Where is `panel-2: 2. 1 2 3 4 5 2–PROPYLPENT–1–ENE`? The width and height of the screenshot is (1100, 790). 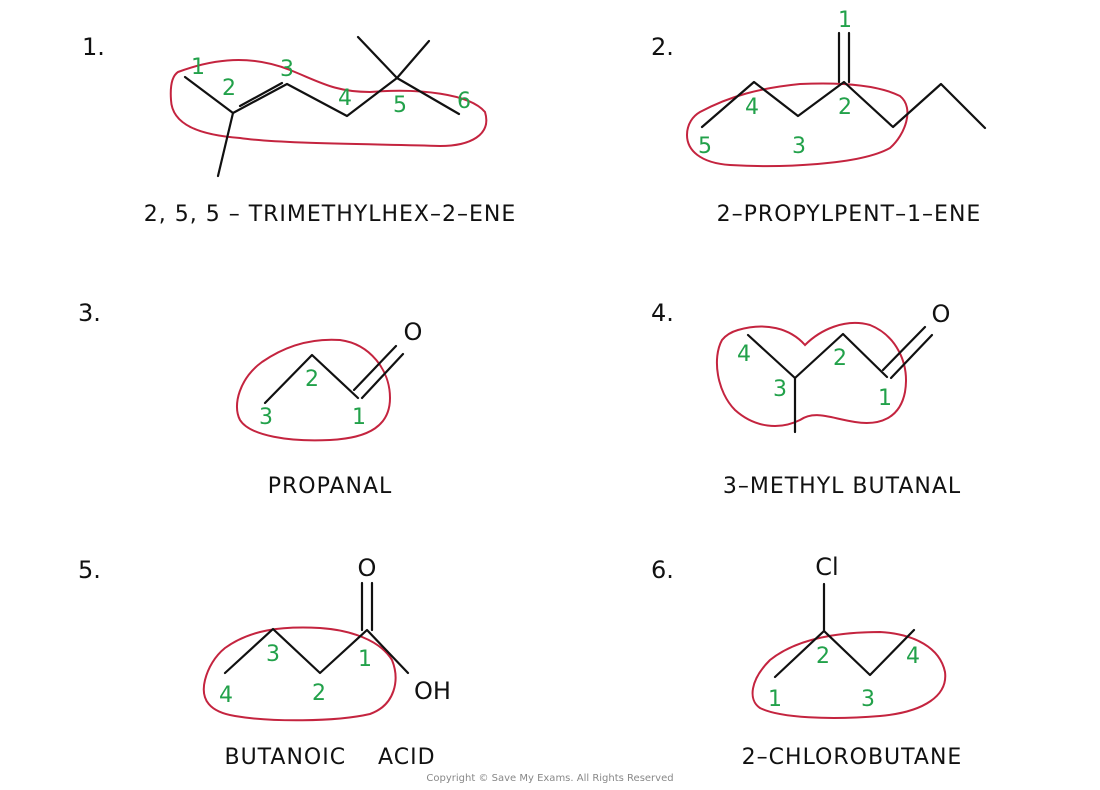
panel-2: 2. 1 2 3 4 5 2–PROPYLPENT–1–ENE is located at coordinates (819, 117).